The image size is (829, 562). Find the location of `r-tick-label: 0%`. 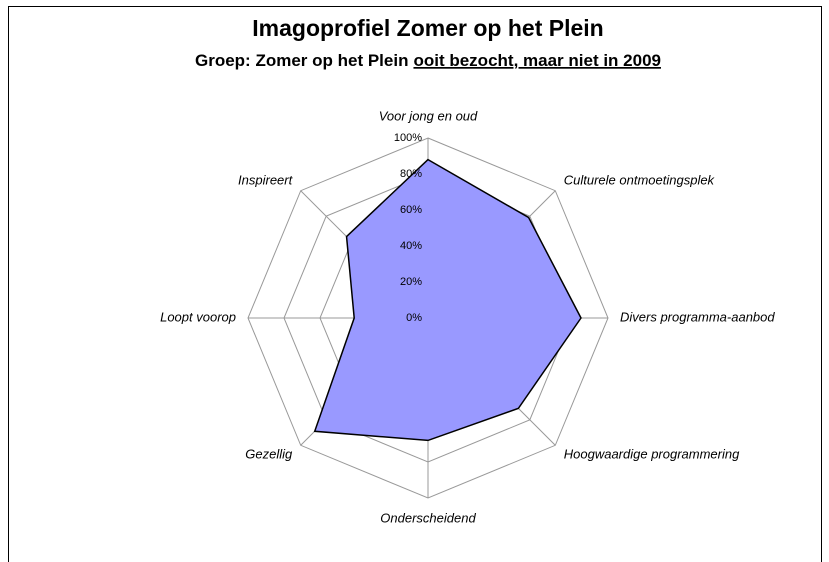

r-tick-label: 0% is located at coordinates (414, 318).